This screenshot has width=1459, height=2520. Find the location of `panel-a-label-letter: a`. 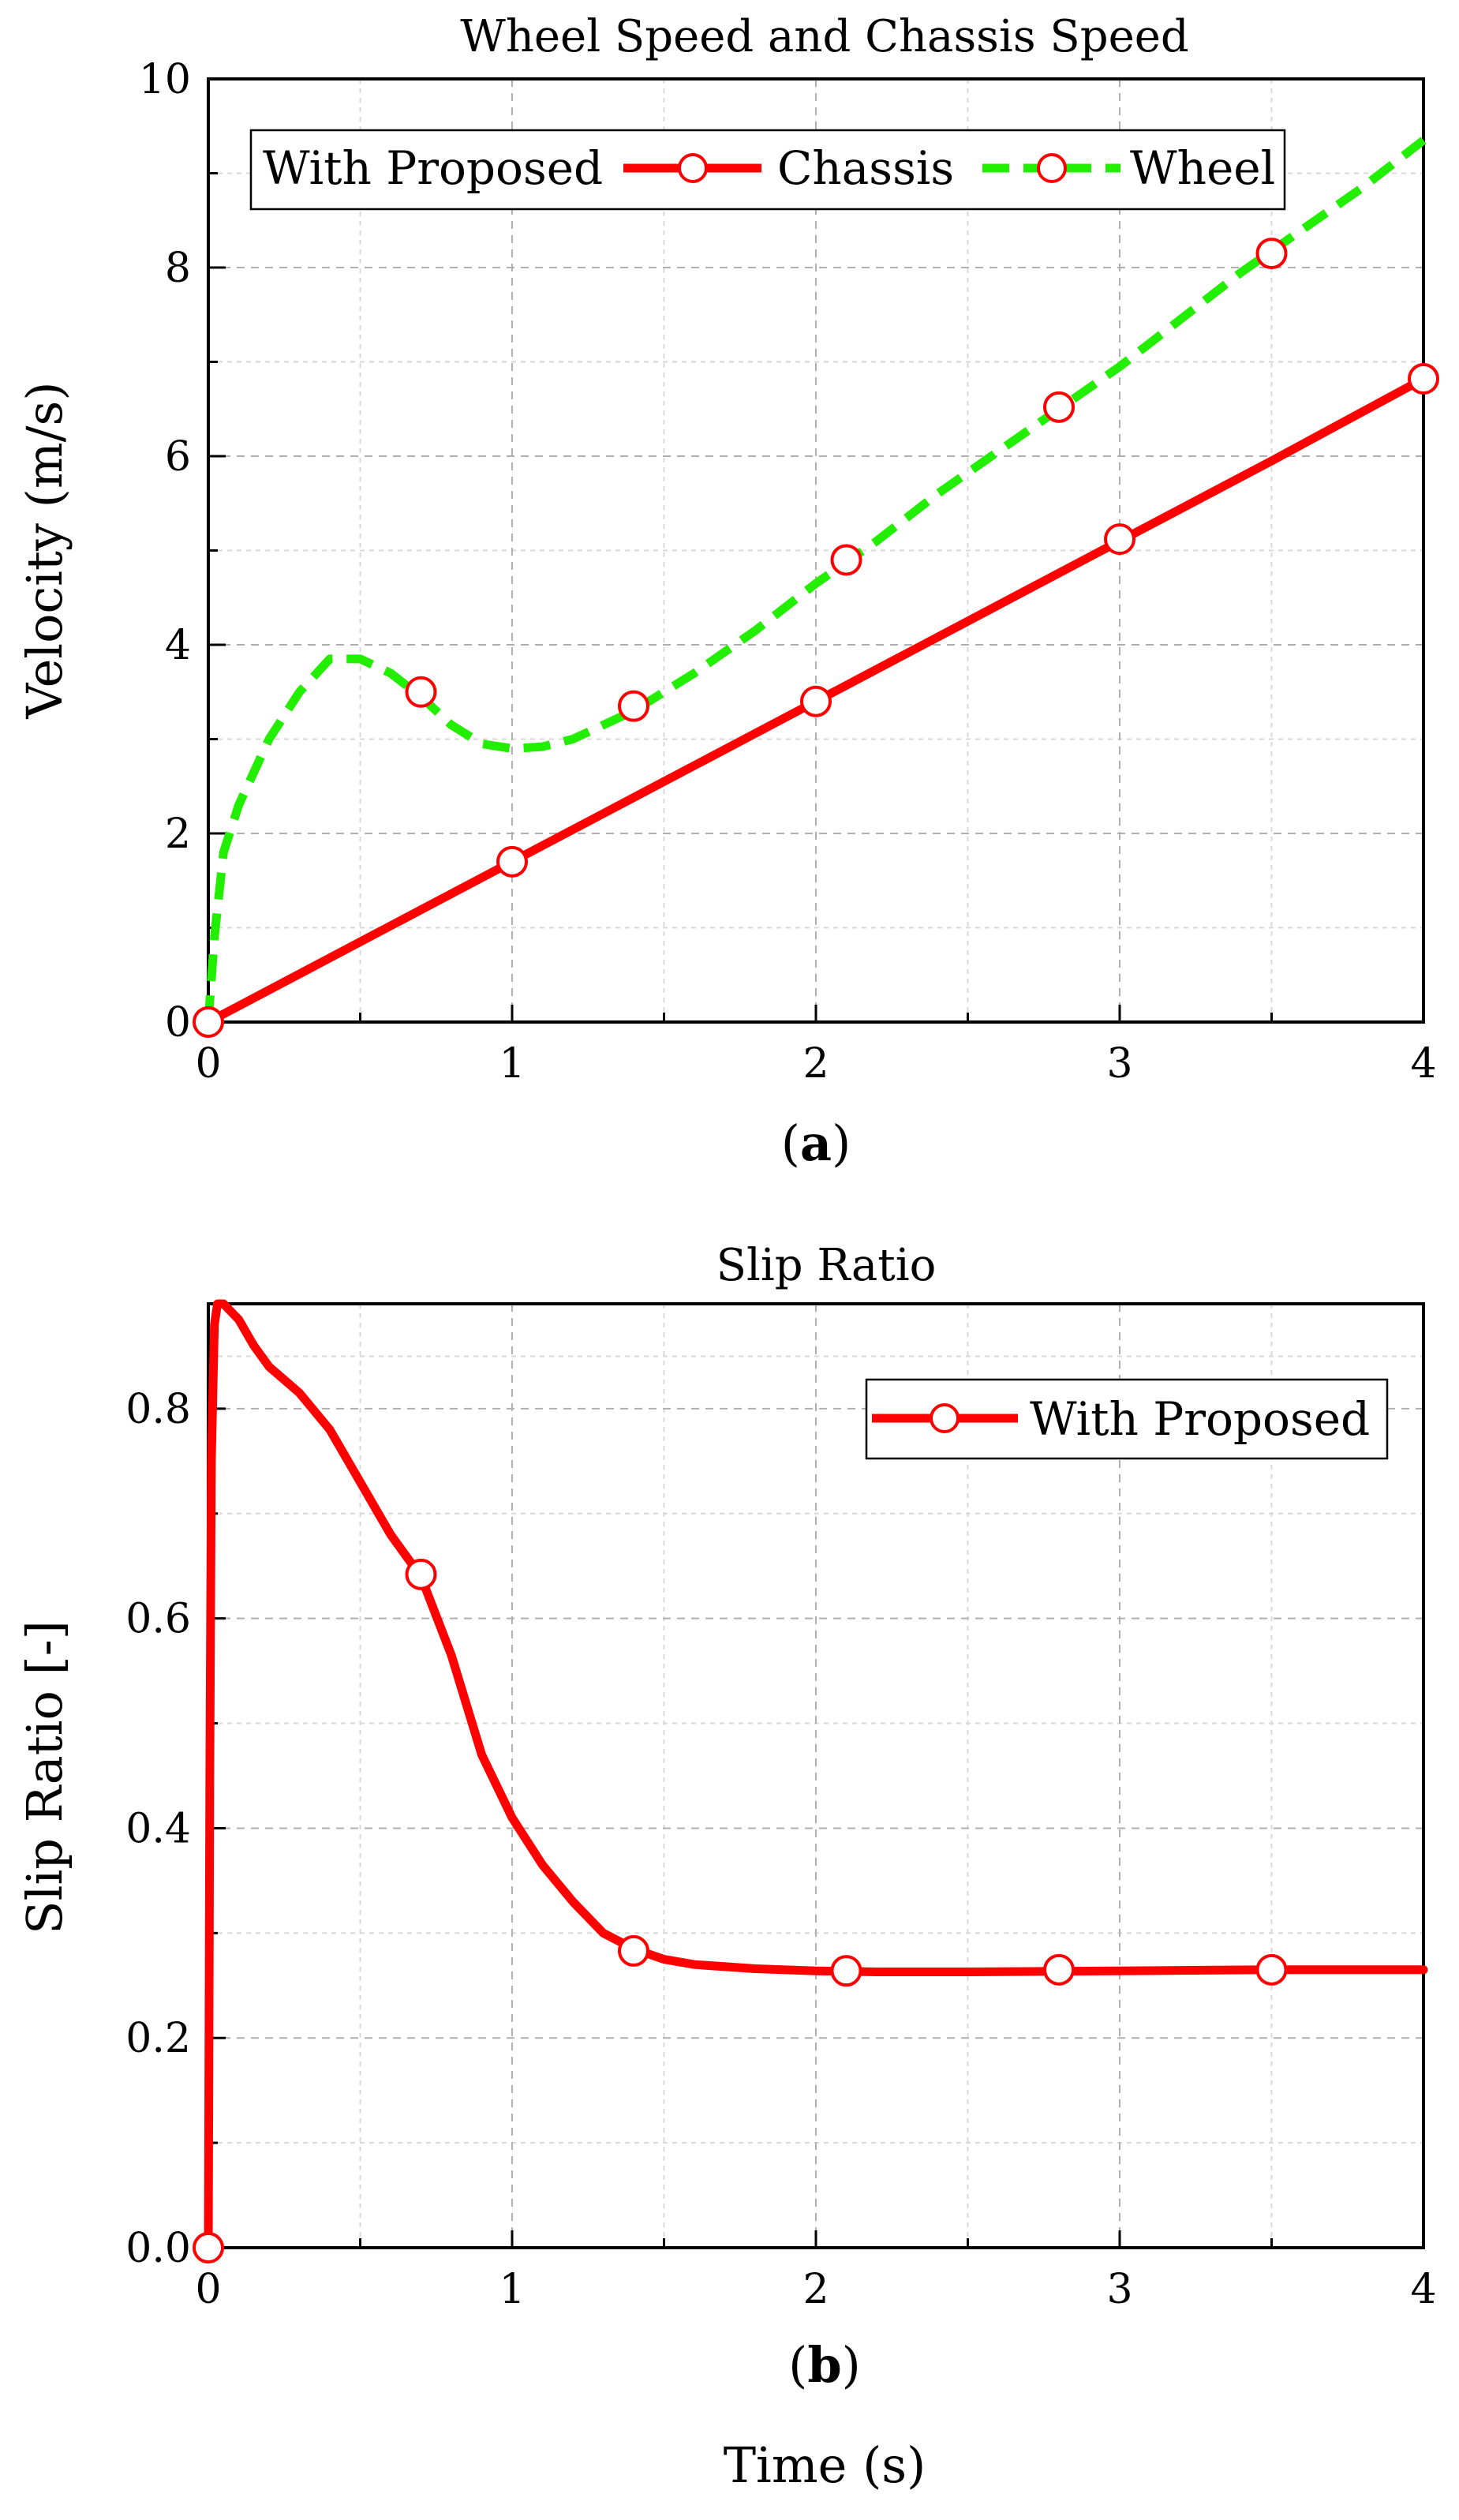

panel-a-label-letter: a is located at coordinates (816, 1143).